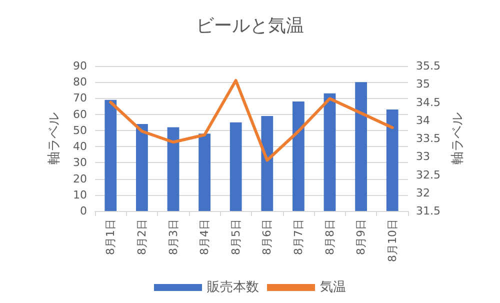 Image resolution: width=500 pixels, height=303 pixels. What do you see at coordinates (428, 66) in the screenshot?
I see `y2-tick-label: 35.5` at bounding box center [428, 66].